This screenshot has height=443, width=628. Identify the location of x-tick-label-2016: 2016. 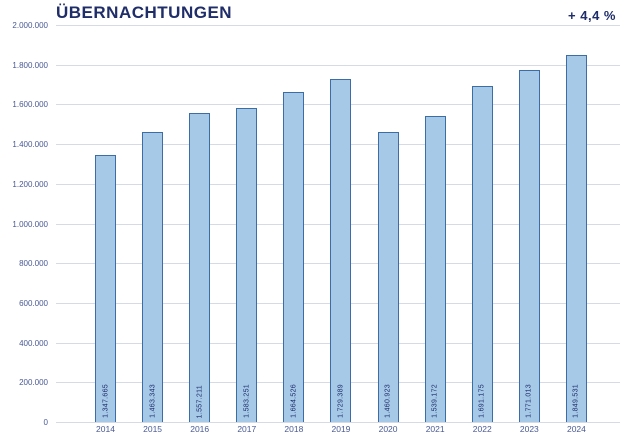
(200, 429).